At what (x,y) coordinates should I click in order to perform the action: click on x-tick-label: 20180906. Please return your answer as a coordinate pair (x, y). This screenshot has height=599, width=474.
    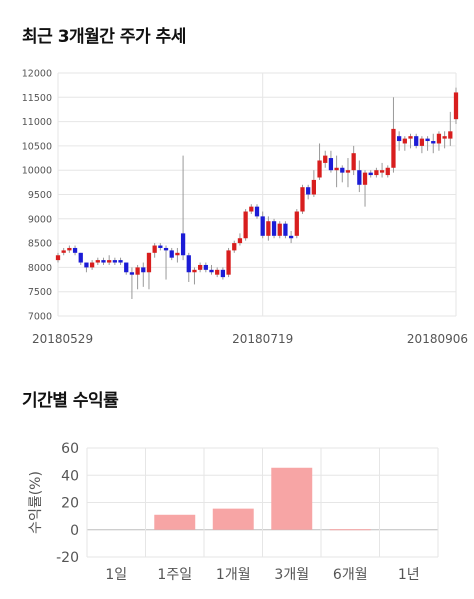
    Looking at the image, I should click on (437, 339).